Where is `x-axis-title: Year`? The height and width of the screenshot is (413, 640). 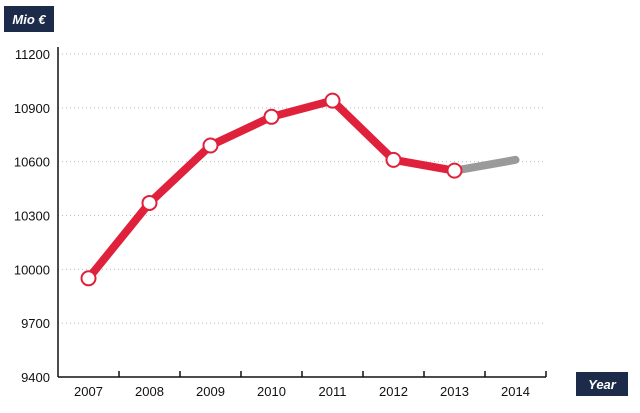
x-axis-title: Year is located at coordinates (602, 384).